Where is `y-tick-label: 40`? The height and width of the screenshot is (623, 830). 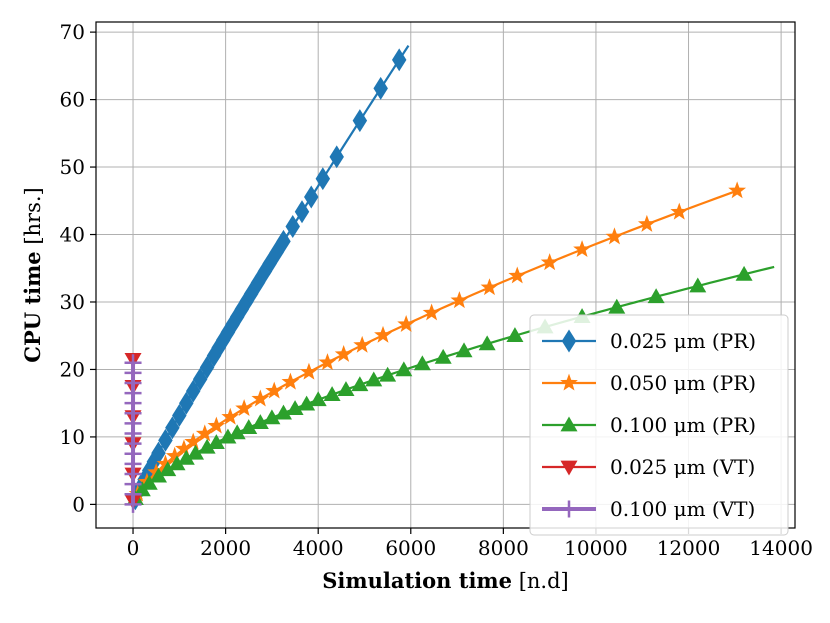 y-tick-label: 40 is located at coordinates (72, 235).